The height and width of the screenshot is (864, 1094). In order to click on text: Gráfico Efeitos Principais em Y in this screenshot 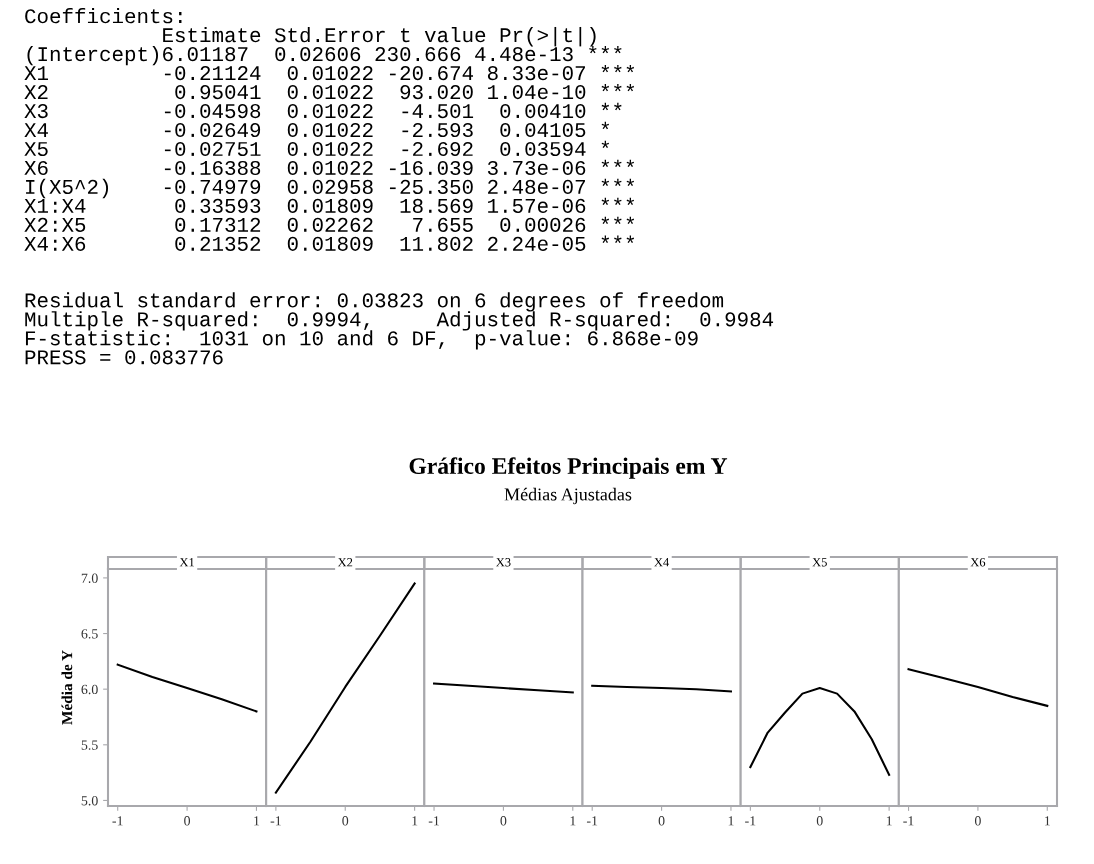, I will do `click(568, 468)`.